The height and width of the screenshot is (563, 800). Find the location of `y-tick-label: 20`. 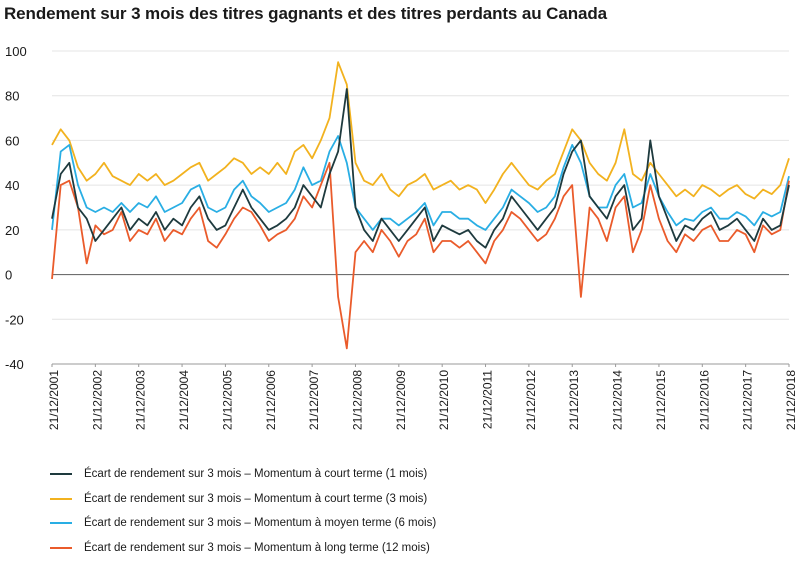

y-tick-label: 20 is located at coordinates (12, 230).